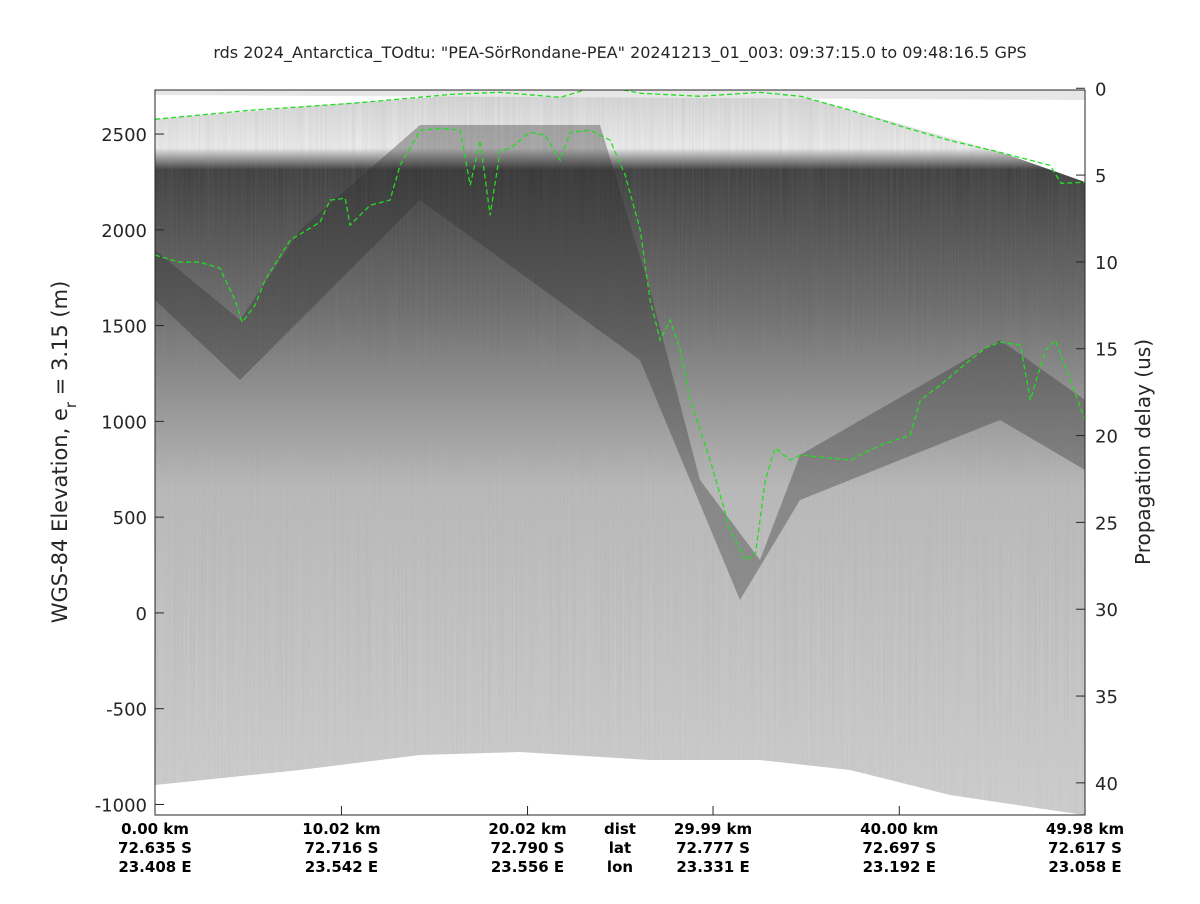  I want to click on y2-tick-label: 40, so click(1106, 784).